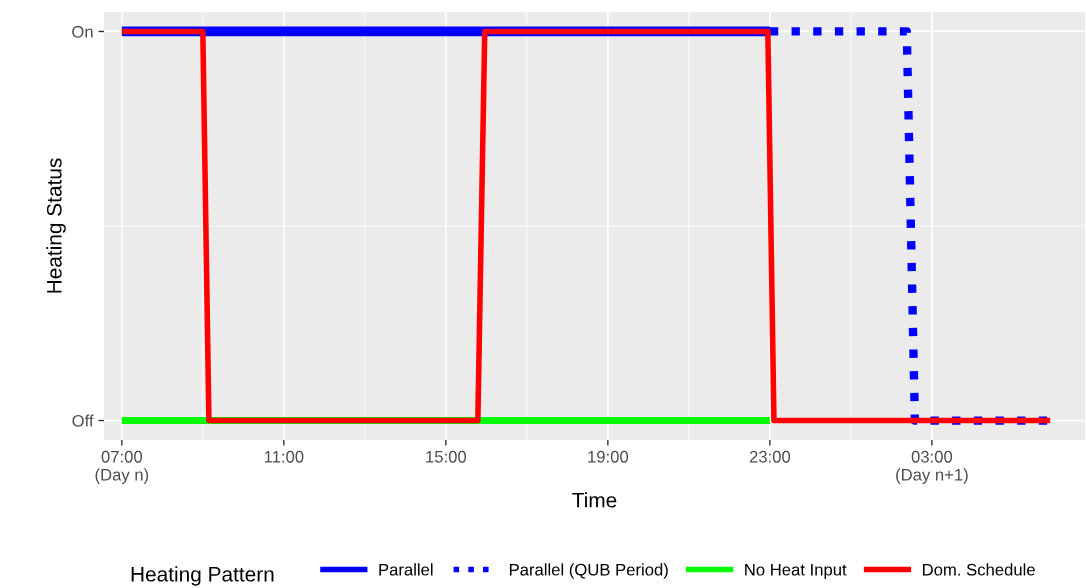  What do you see at coordinates (83, 420) in the screenshot?
I see `category-label: Off` at bounding box center [83, 420].